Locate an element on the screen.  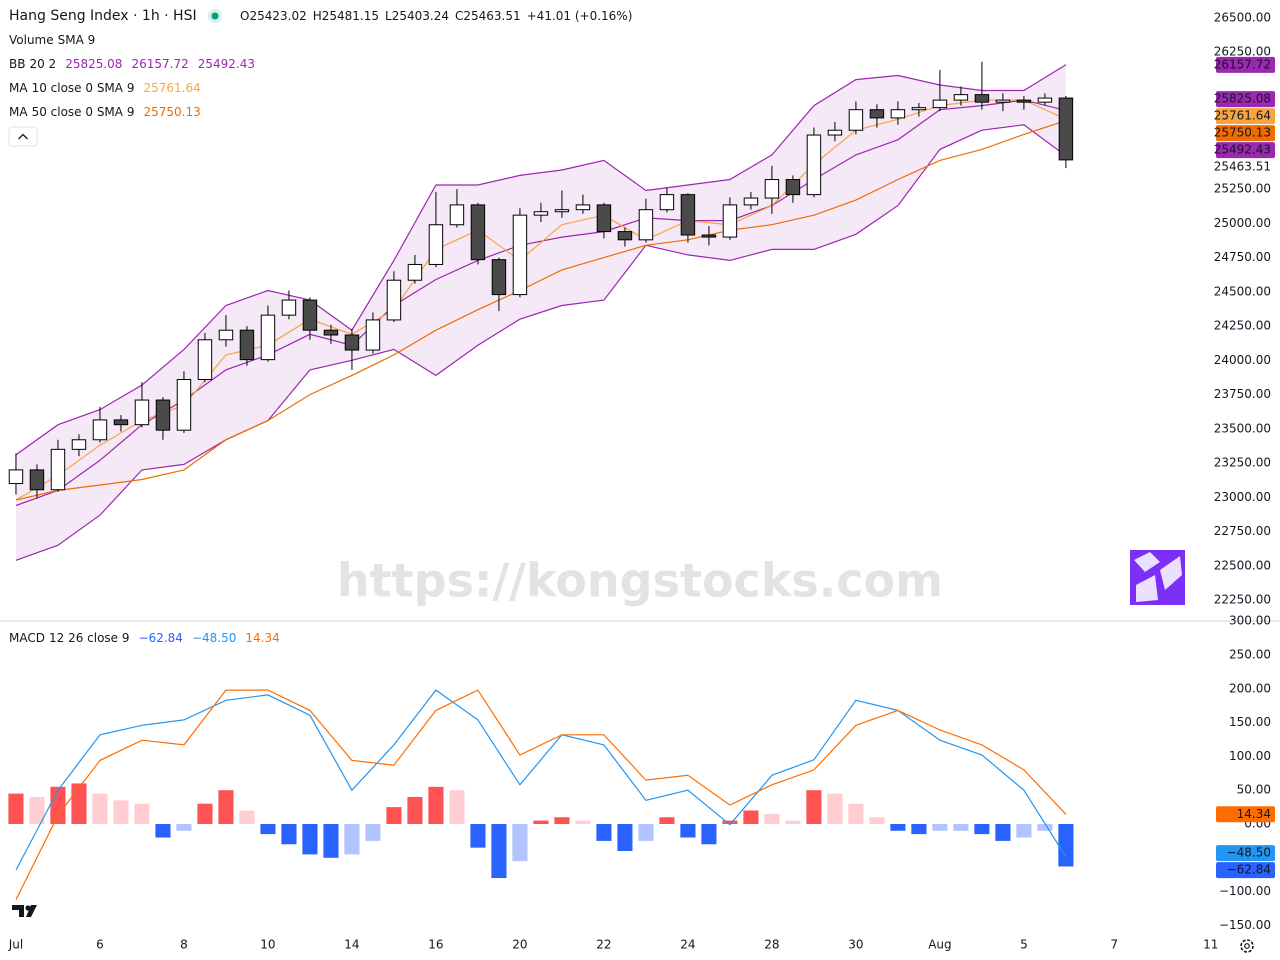
y-tick-label: −150.00 is located at coordinates (1245, 925).